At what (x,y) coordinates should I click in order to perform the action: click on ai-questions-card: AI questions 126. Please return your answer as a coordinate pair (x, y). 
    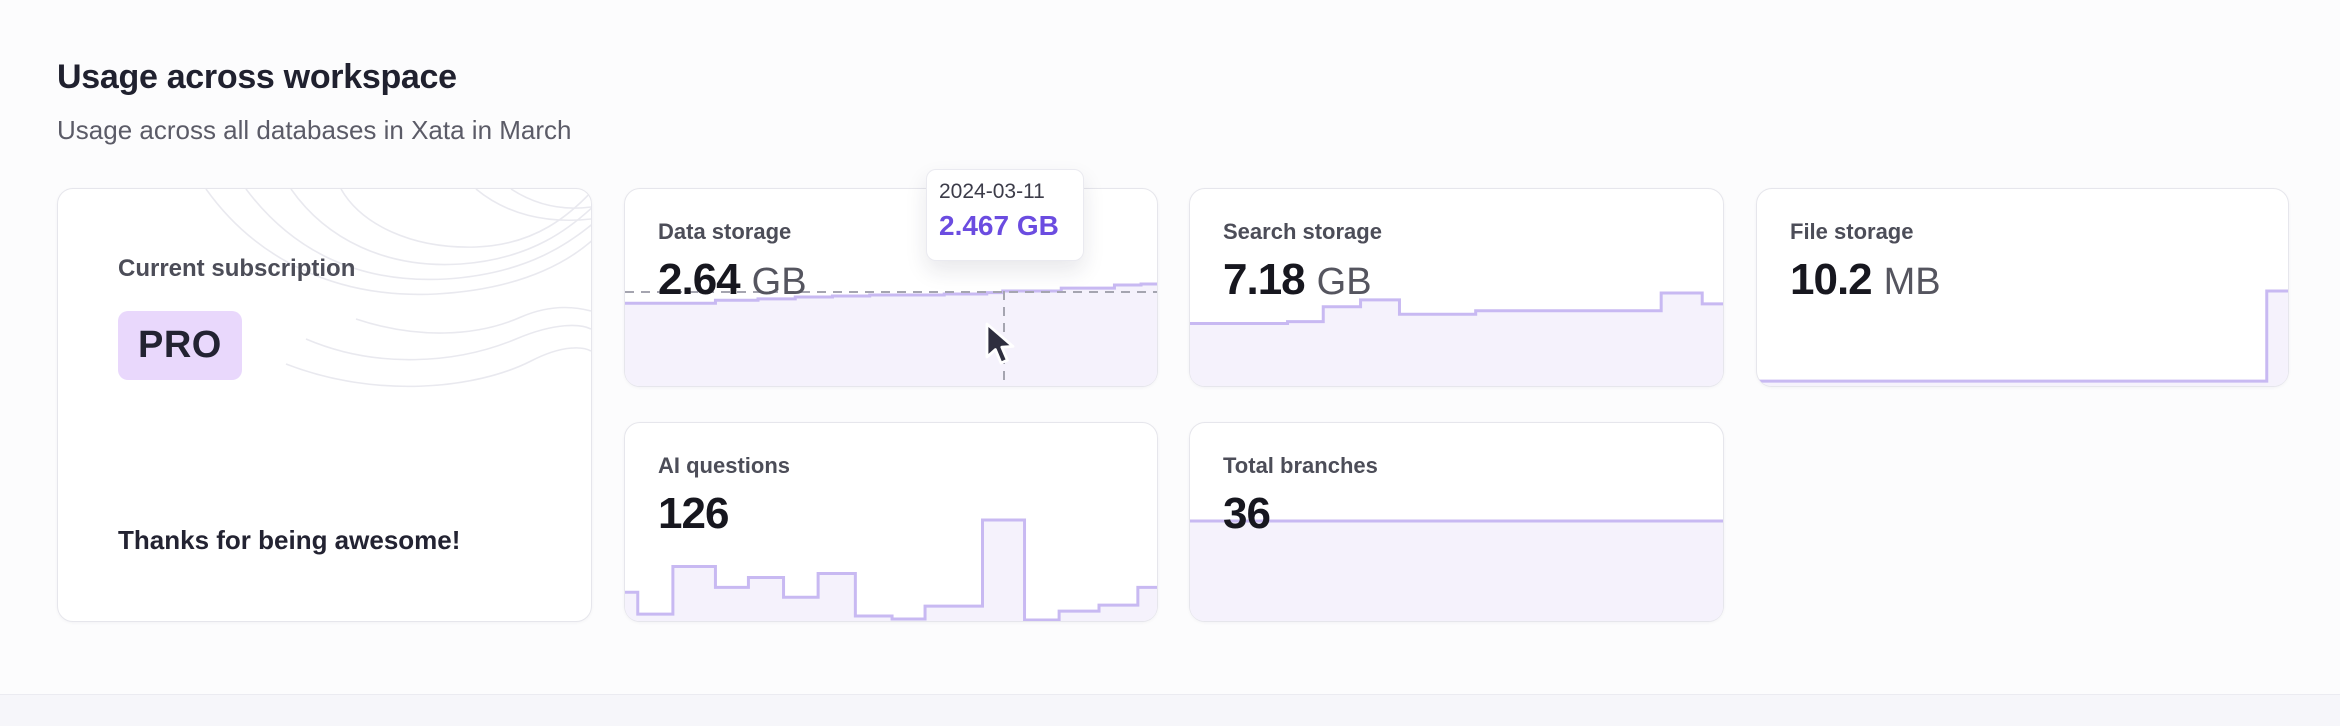
    Looking at the image, I should click on (891, 522).